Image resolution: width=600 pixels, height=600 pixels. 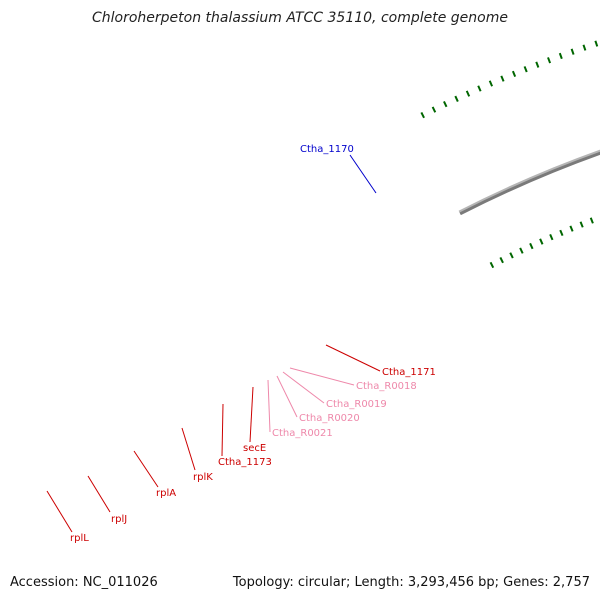 What do you see at coordinates (386, 386) in the screenshot?
I see `gene-label: Ctha_R0018` at bounding box center [386, 386].